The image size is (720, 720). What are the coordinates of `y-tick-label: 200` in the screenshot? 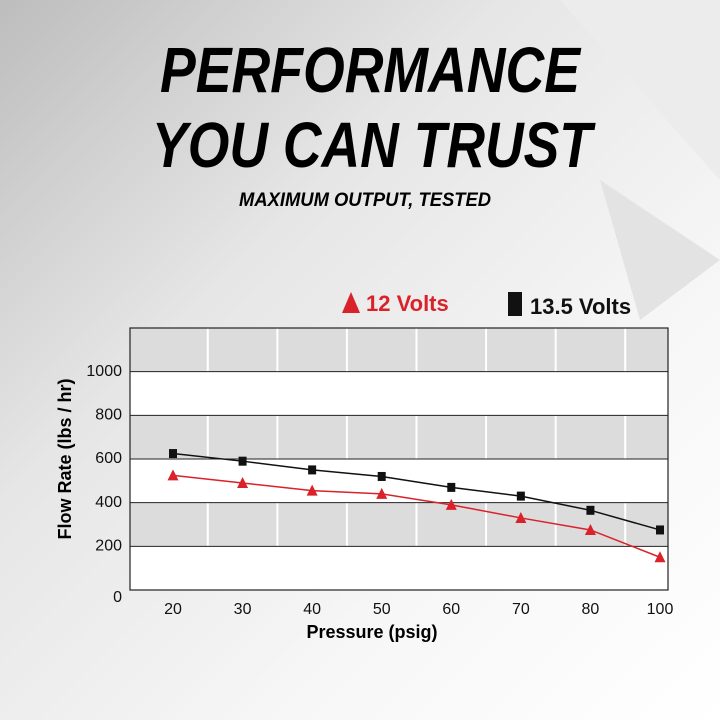 It's located at (108, 546).